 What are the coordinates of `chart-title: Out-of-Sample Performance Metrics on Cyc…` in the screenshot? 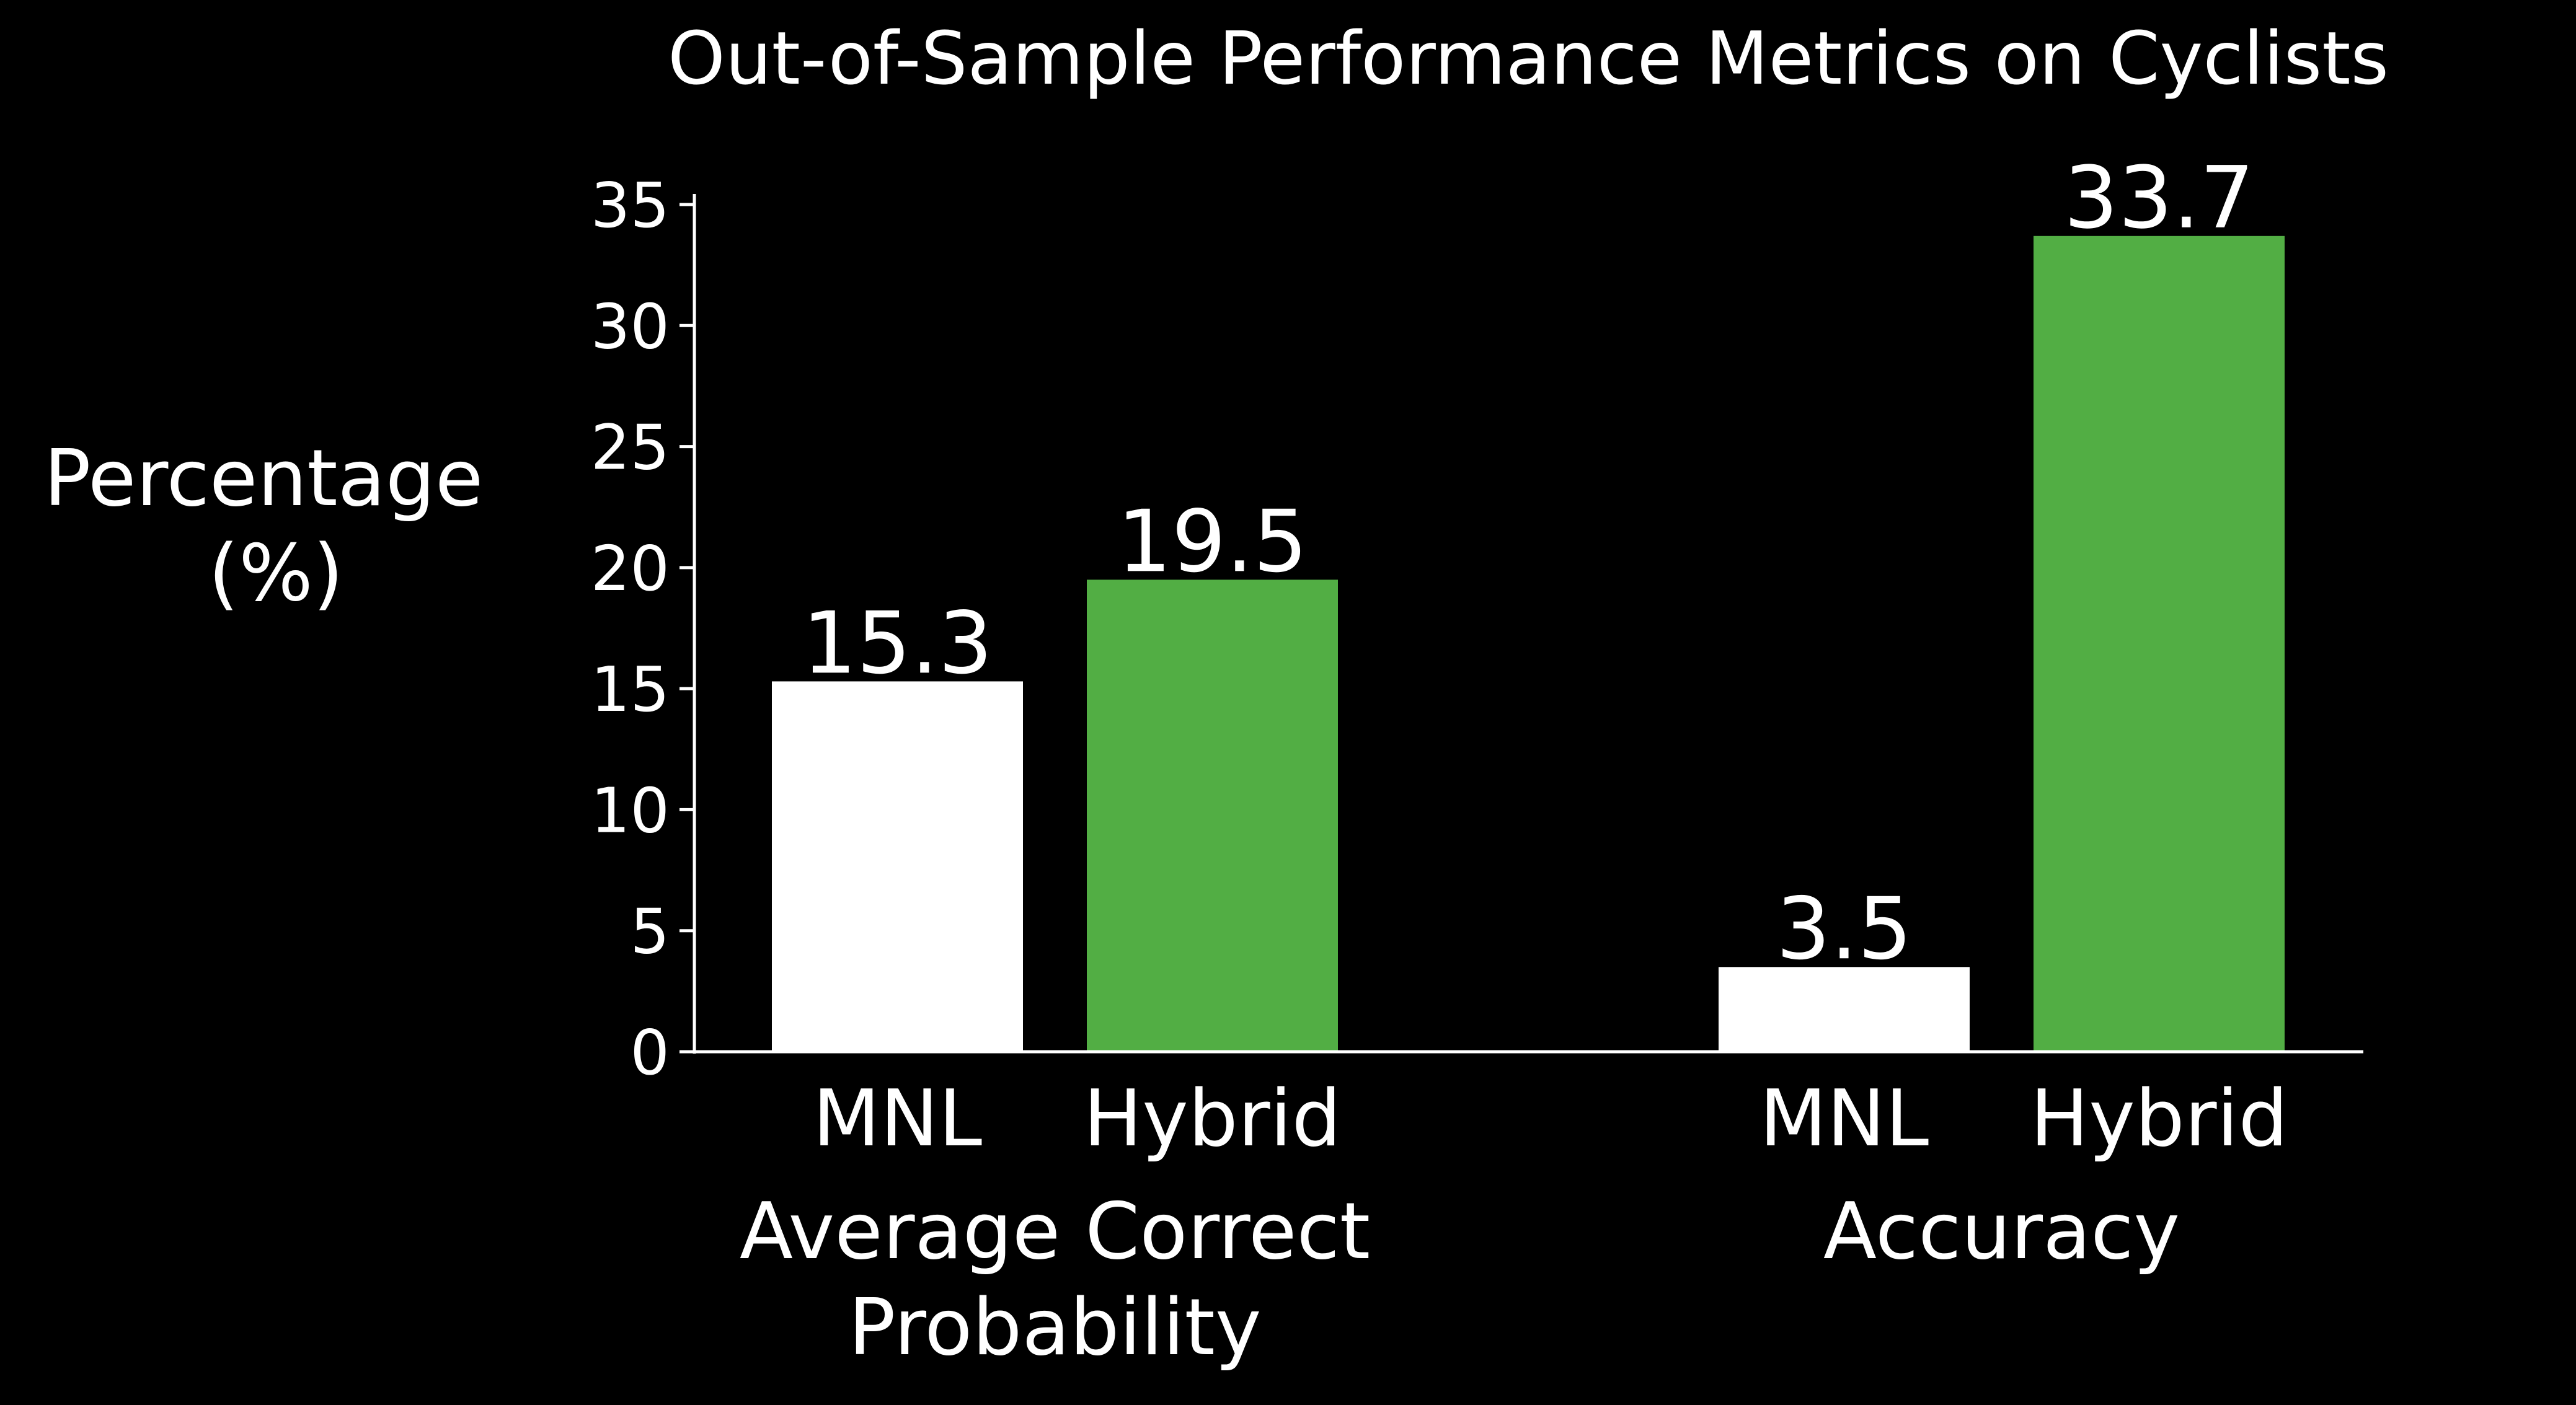 It's located at (1528, 58).